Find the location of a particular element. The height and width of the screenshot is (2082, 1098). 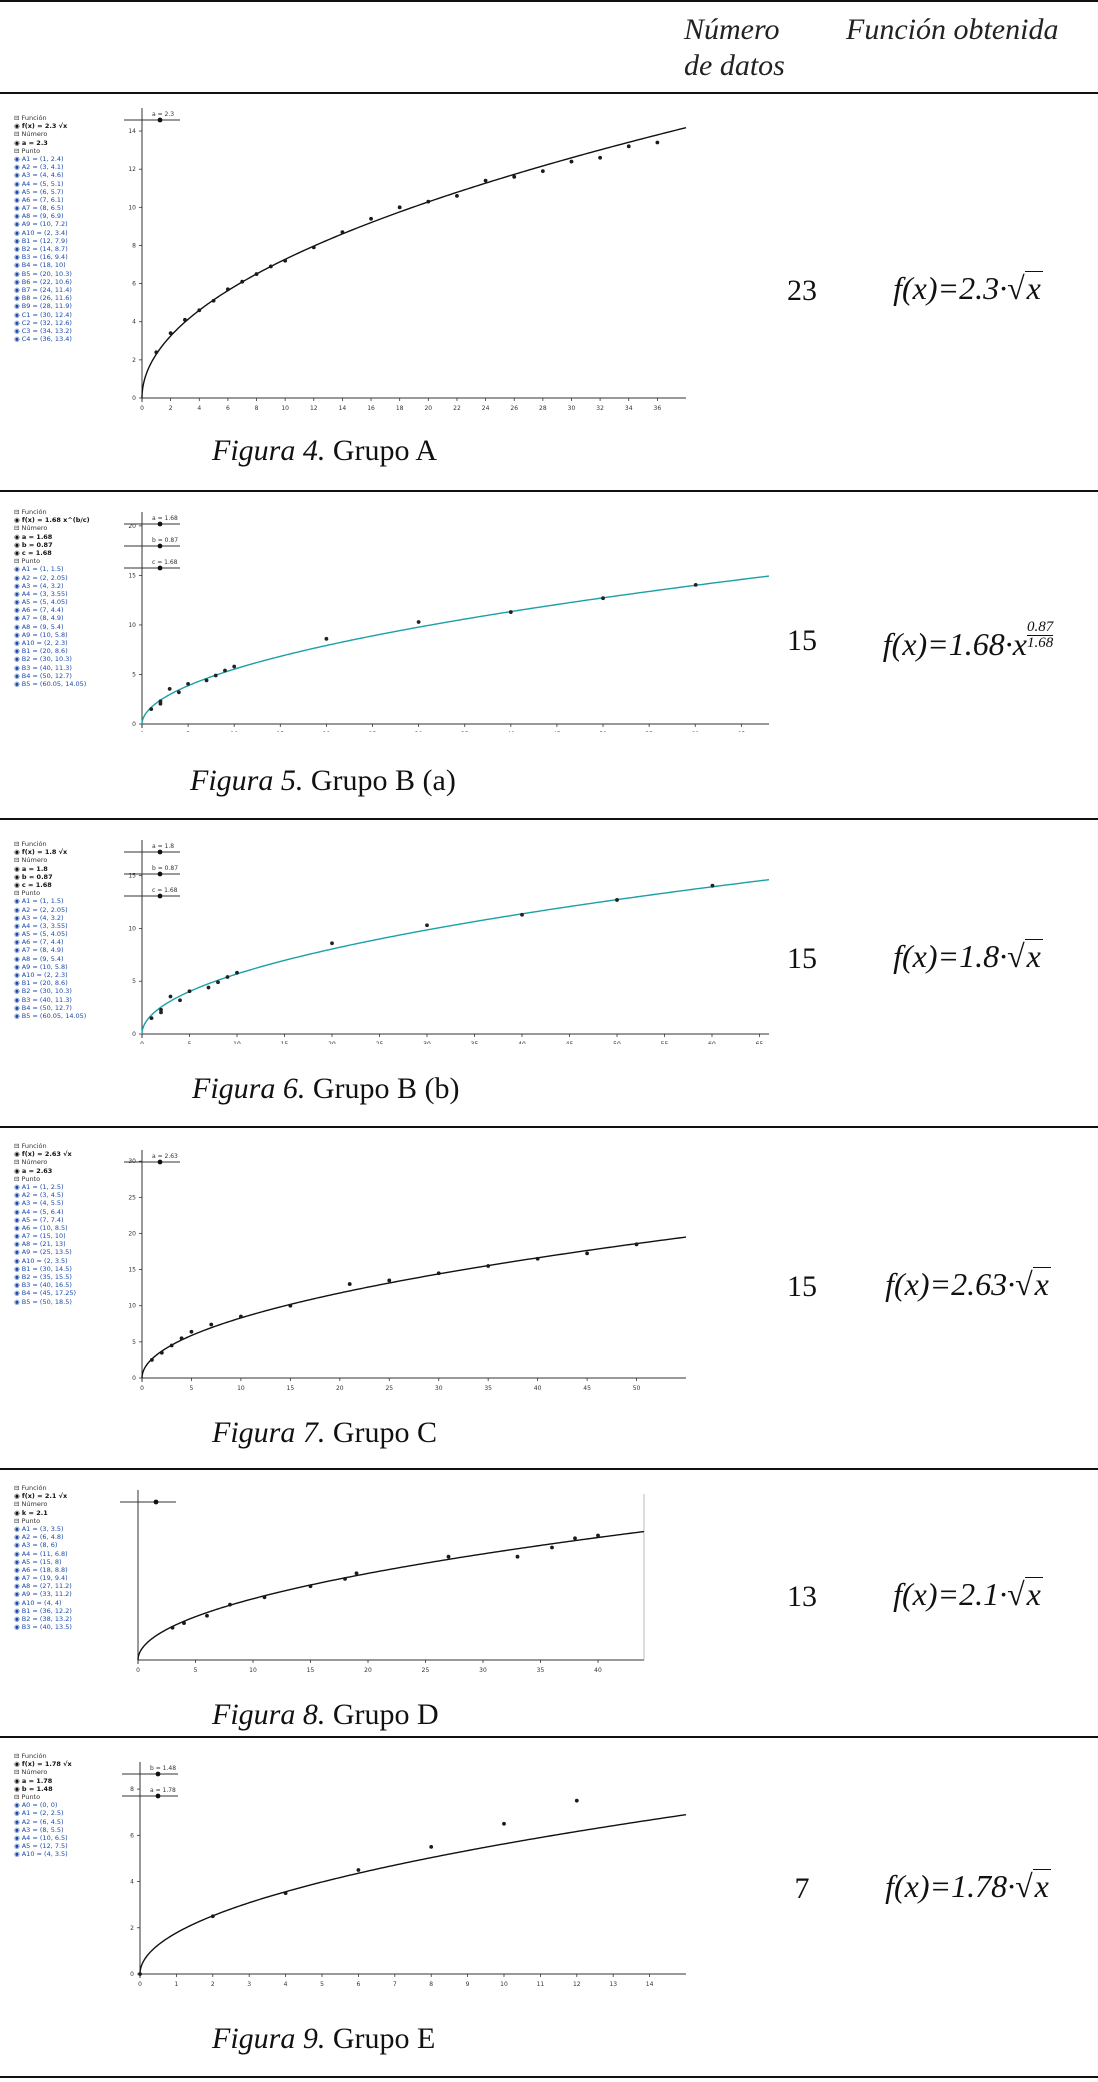

figure-title: Grupo D is located at coordinates (385, 1714).